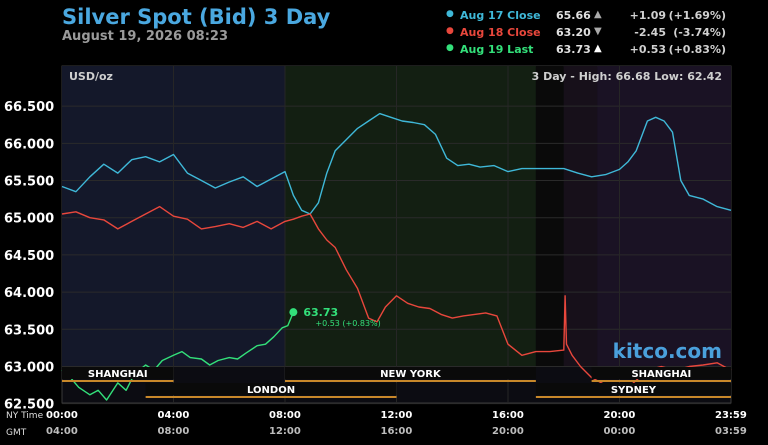 The height and width of the screenshot is (445, 768). Describe the element at coordinates (293, 312) in the screenshot. I see `last-price-dot` at that location.